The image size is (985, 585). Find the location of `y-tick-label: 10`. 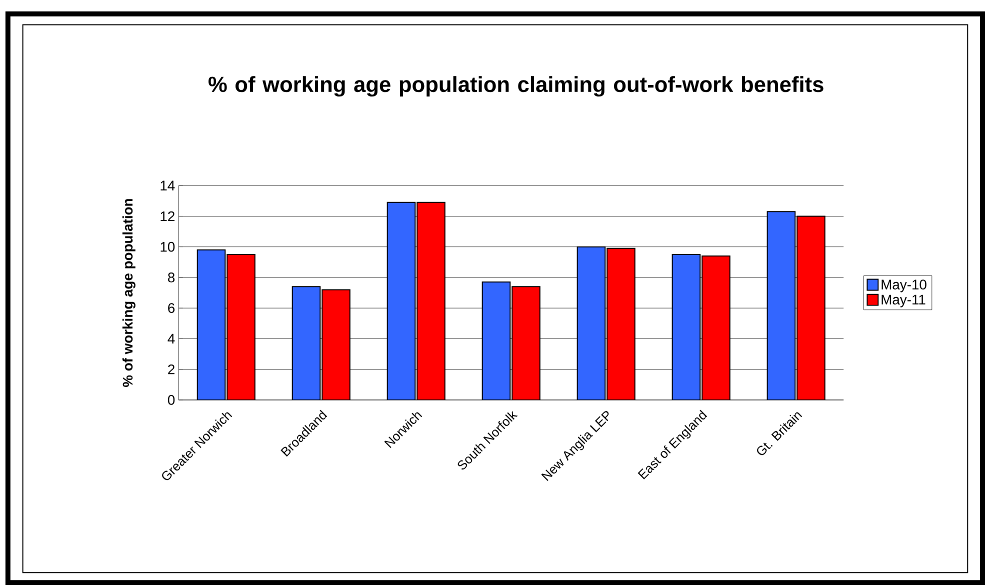

y-tick-label: 10 is located at coordinates (167, 247).